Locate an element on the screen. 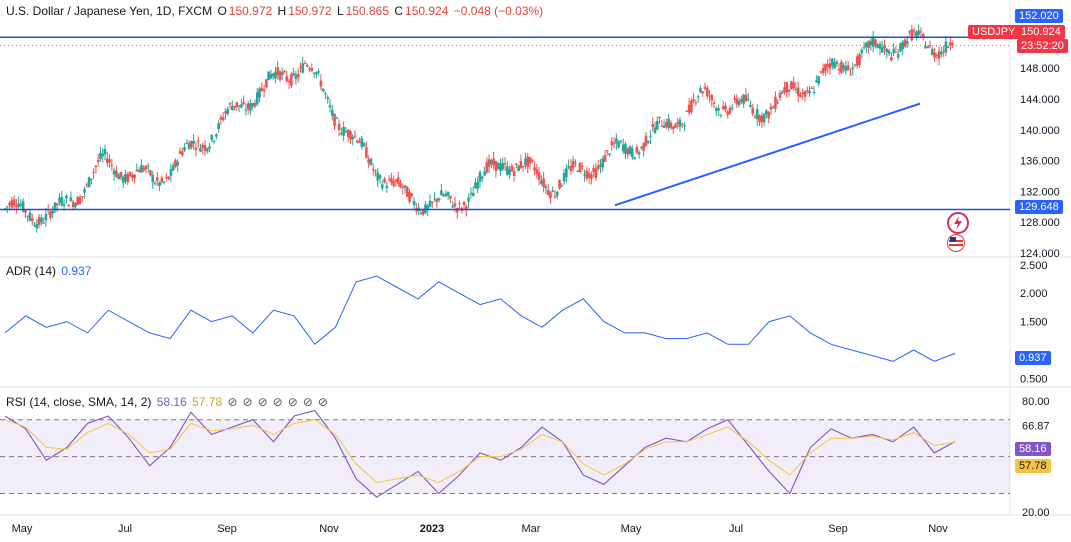 The height and width of the screenshot is (542, 1071). close-value: 150.924 is located at coordinates (427, 11).